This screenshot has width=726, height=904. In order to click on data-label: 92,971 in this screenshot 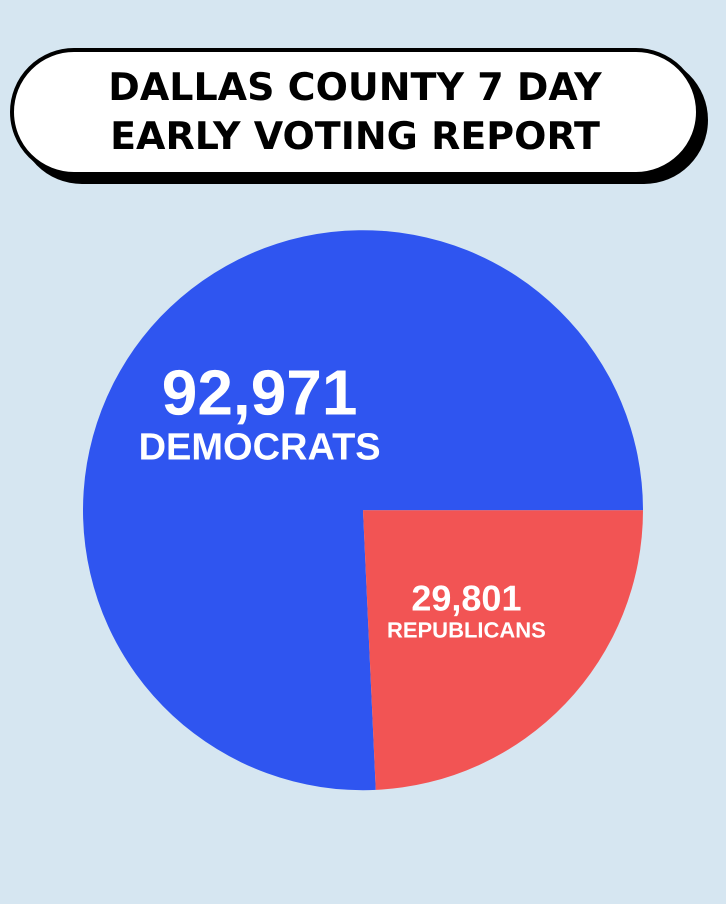, I will do `click(260, 392)`.